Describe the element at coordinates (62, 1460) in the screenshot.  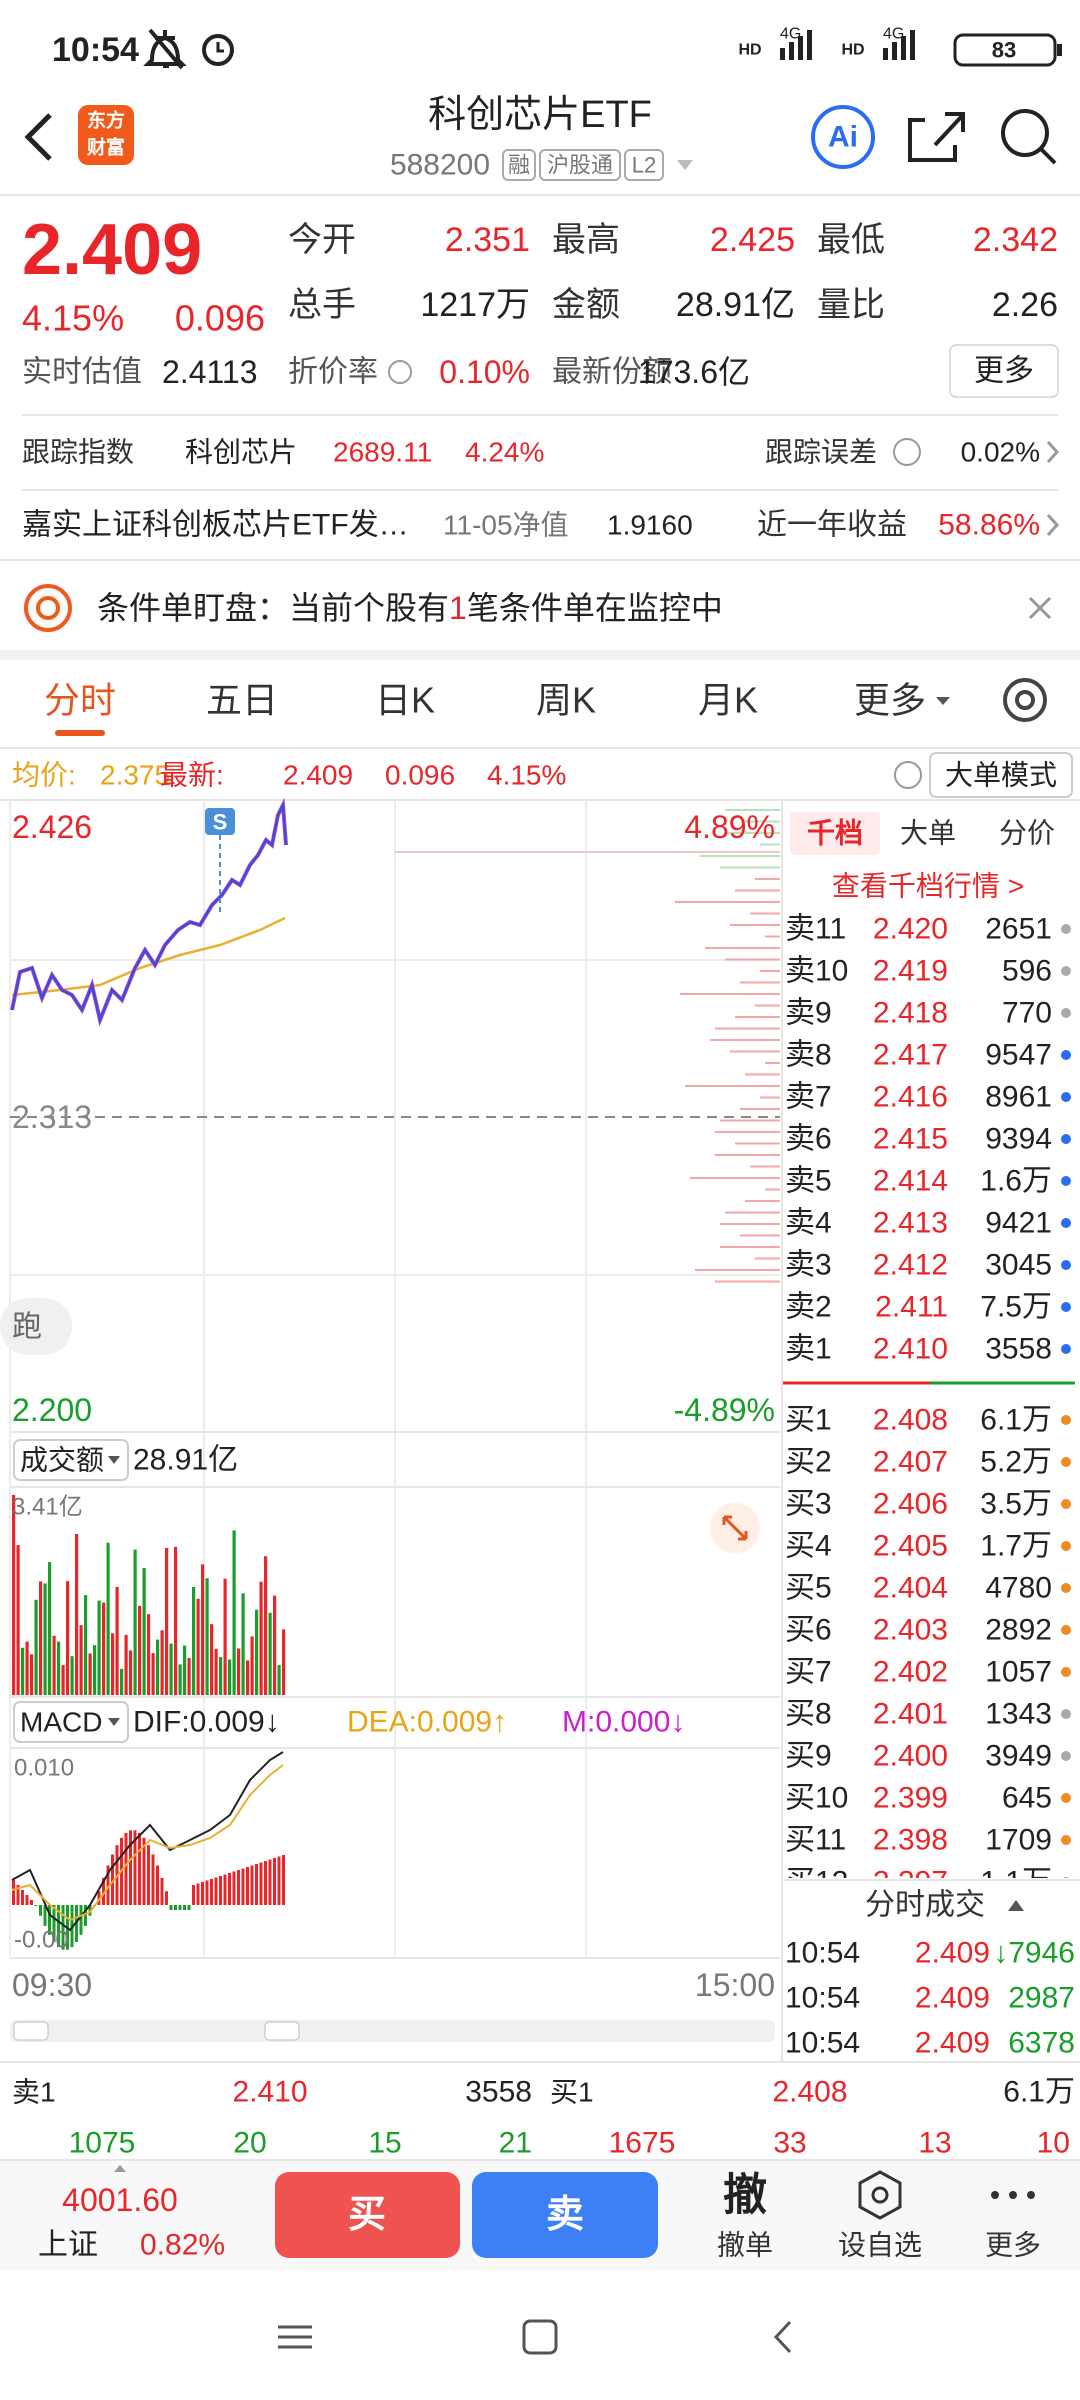
I see `chart-volume-label: 成交额` at that location.